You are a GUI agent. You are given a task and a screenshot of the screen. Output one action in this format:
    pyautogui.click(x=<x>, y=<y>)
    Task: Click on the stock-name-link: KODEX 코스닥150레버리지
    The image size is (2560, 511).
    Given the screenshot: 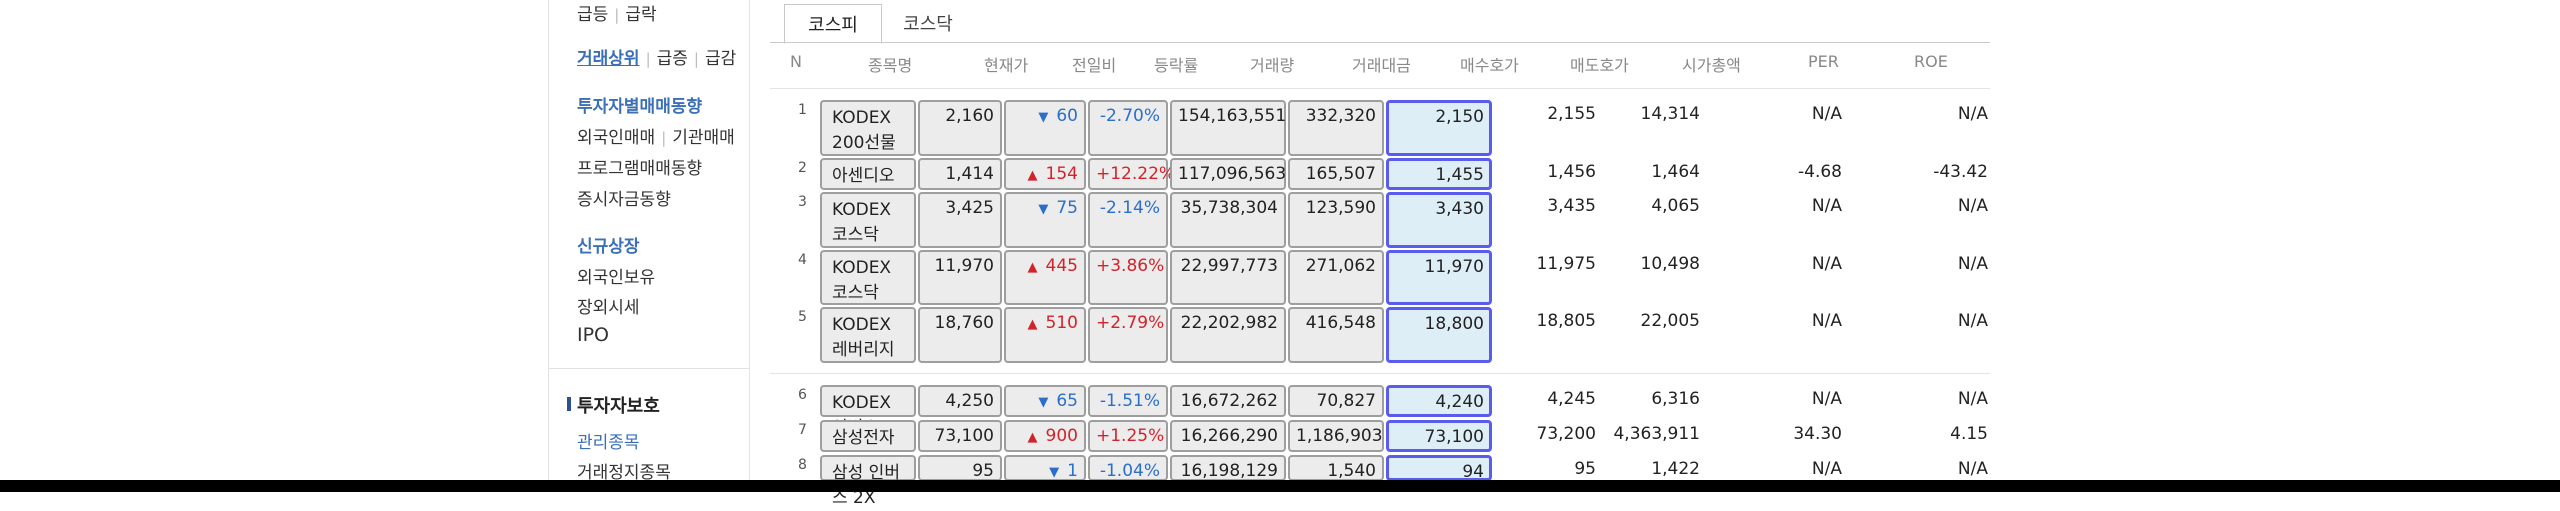 What is the action you would take?
    pyautogui.click(x=868, y=301)
    